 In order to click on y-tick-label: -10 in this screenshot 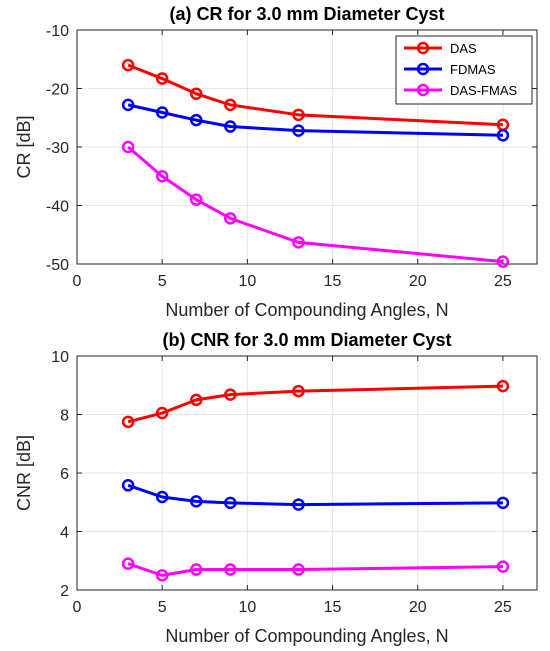, I will do `click(57, 31)`.